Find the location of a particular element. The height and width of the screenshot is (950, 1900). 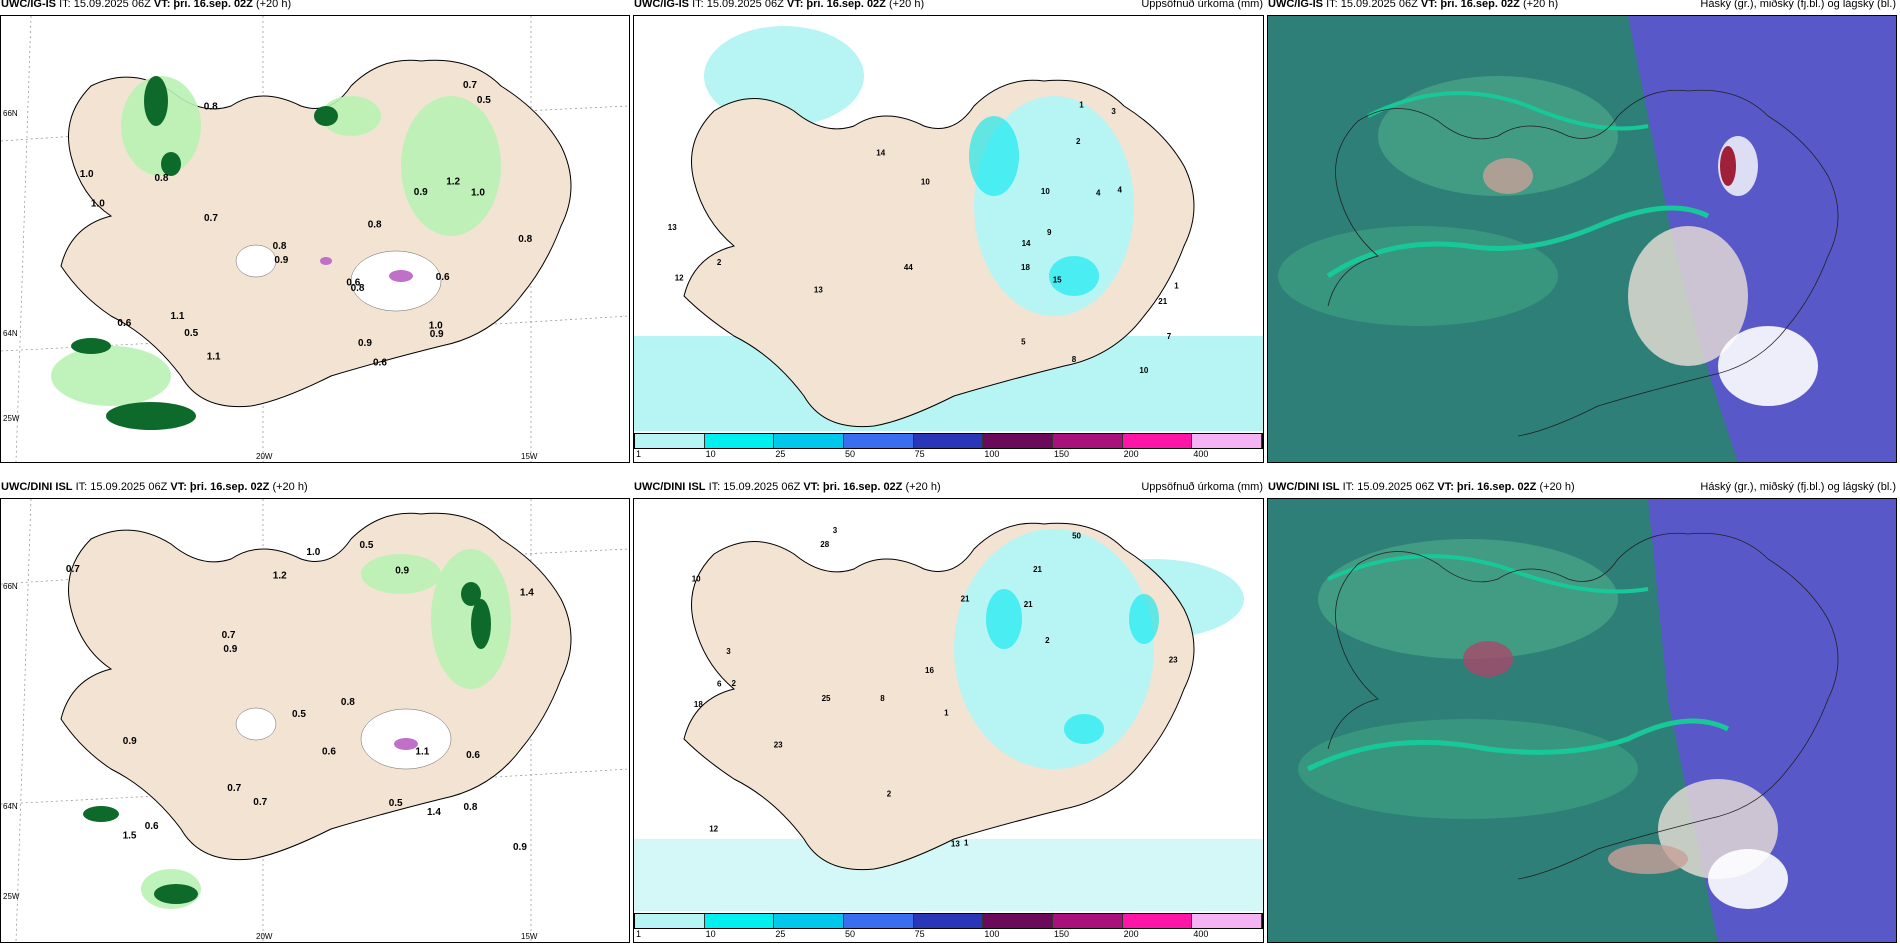

map-value-label: 44 is located at coordinates (908, 267).